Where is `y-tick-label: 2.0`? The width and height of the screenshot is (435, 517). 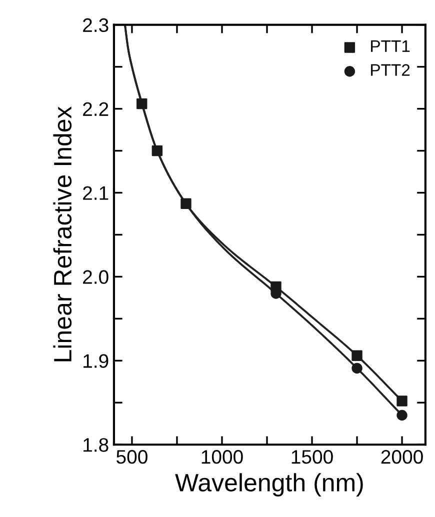
y-tick-label: 2.0 is located at coordinates (95, 277).